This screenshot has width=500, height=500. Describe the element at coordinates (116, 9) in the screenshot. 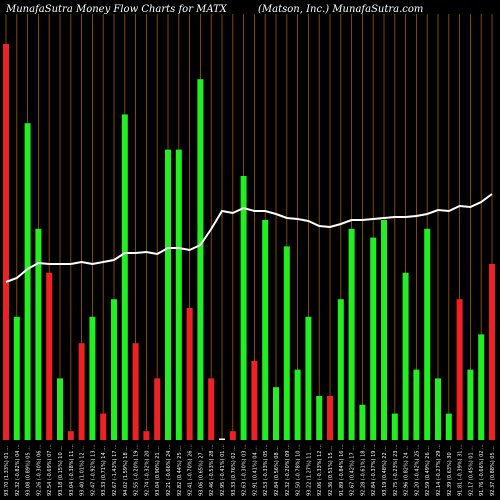

I see `chart-title: MunafaSutra Money Flow Charts for MATX` at that location.